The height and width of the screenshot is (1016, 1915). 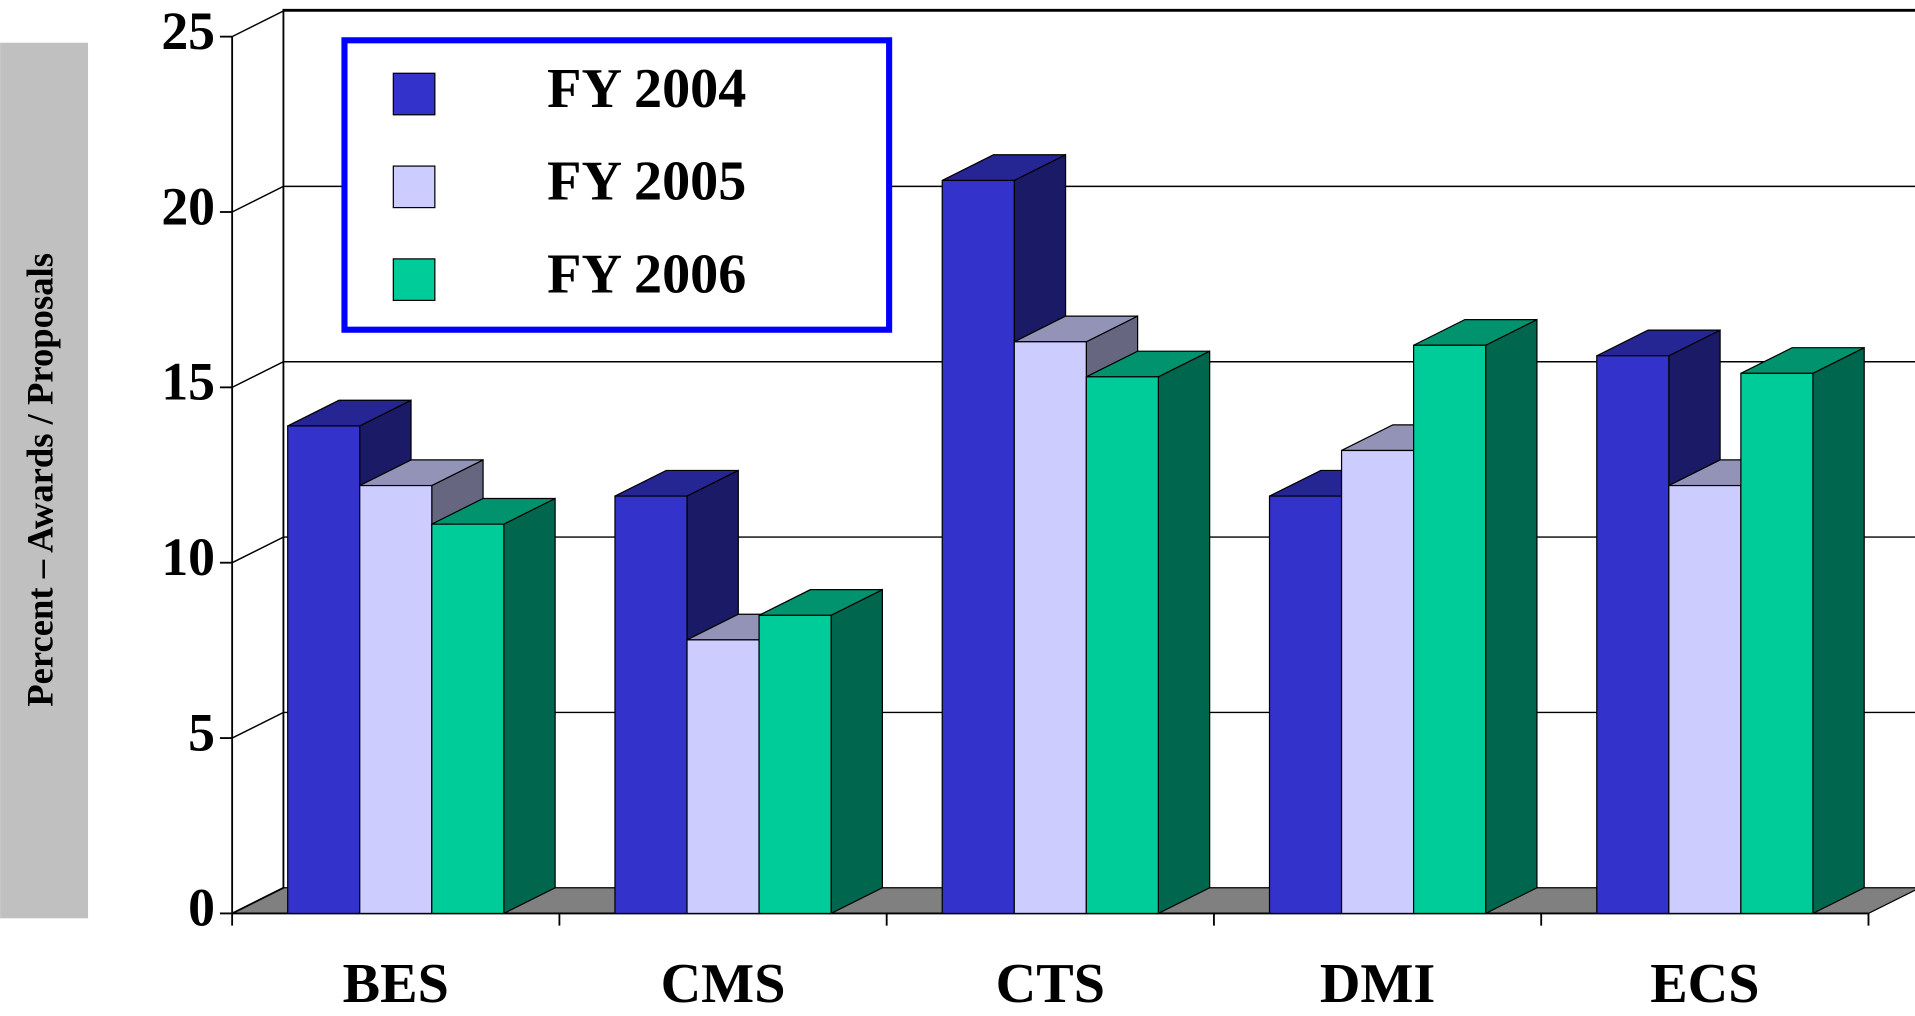 What do you see at coordinates (201, 908) in the screenshot?
I see `y-tick-label: 0` at bounding box center [201, 908].